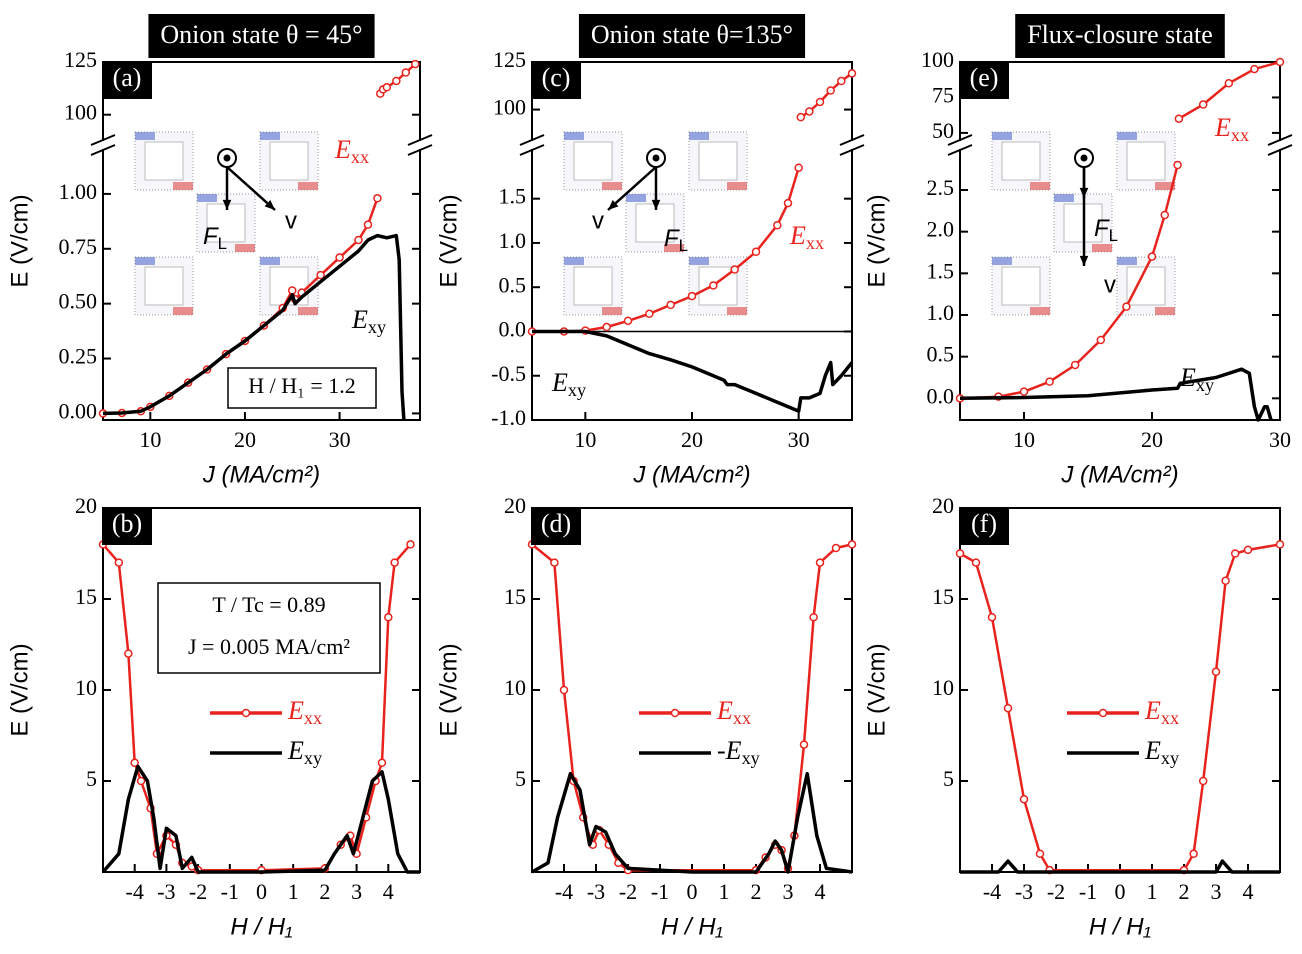 The height and width of the screenshot is (954, 1302). Describe the element at coordinates (941, 229) in the screenshot. I see `y-tick-label: 2.0` at that location.